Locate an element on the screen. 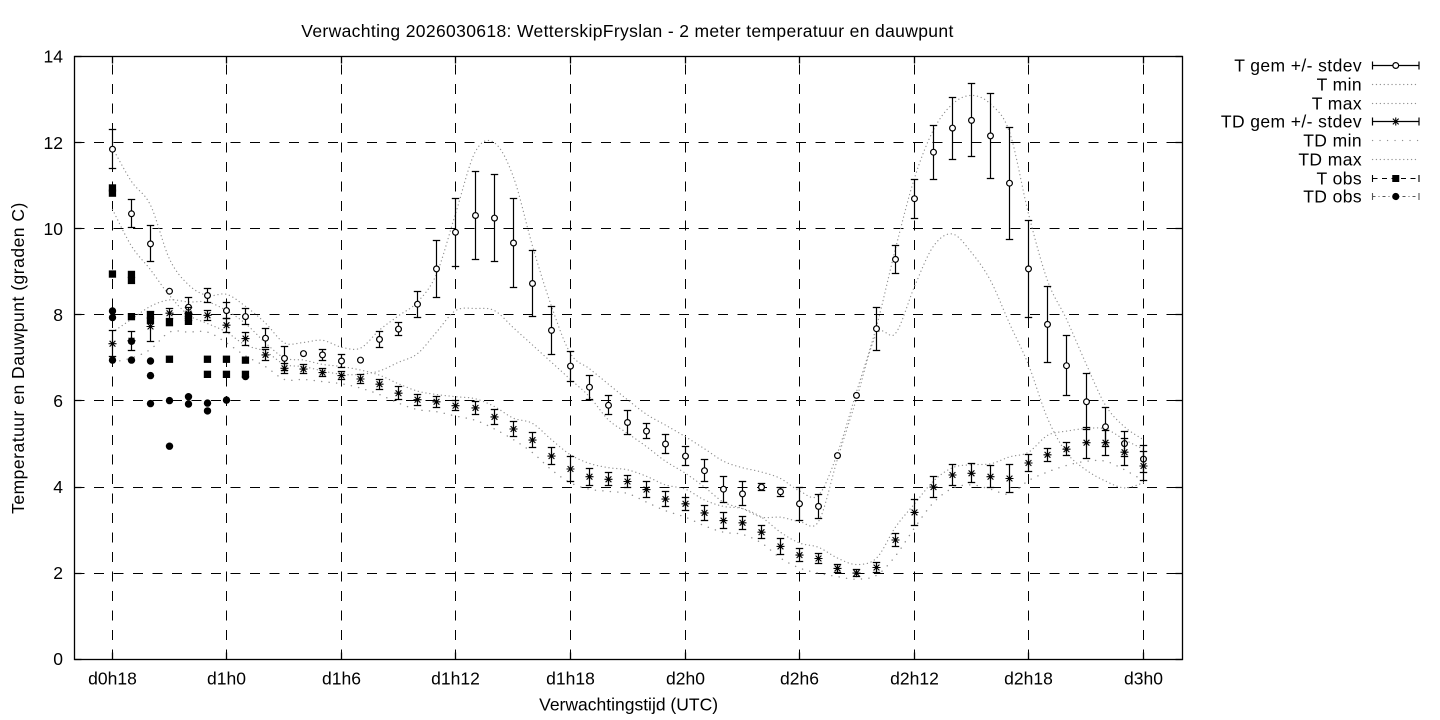 This screenshot has height=720, width=1440. svg-text: d1h0 is located at coordinates (226, 679).